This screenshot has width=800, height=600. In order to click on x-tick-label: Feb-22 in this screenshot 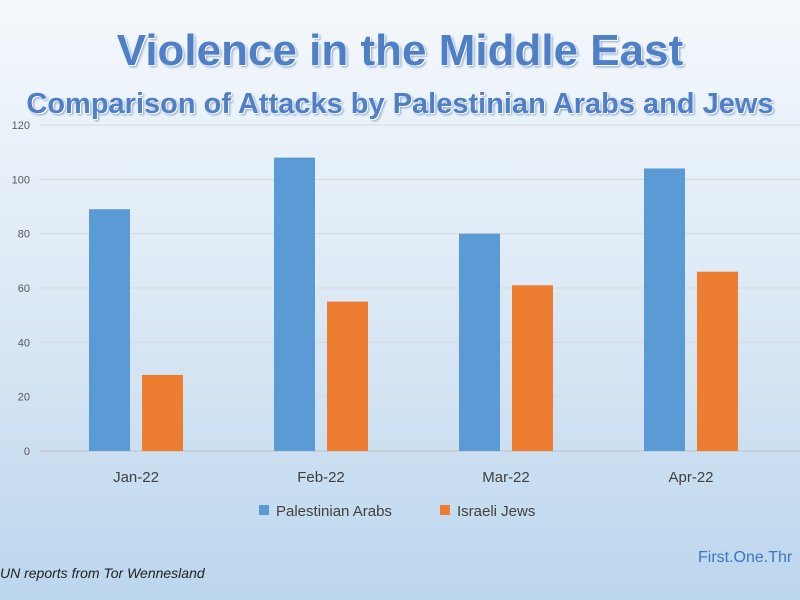, I will do `click(321, 477)`.